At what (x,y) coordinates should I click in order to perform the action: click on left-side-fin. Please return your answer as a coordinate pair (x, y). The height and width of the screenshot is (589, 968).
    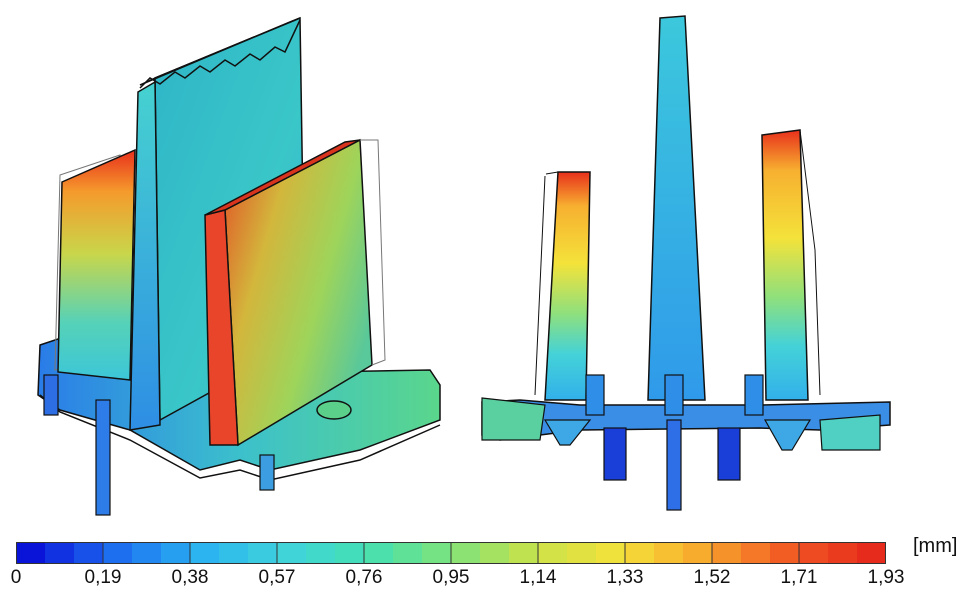
    Looking at the image, I should click on (567, 286).